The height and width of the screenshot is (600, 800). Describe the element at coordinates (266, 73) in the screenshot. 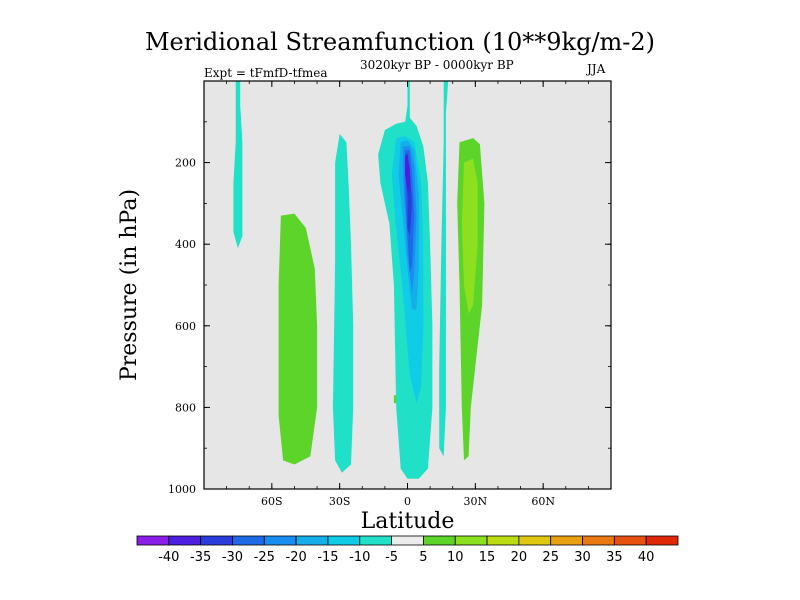

I see `experiment-label: Expt = tFmfD-tfmea` at that location.